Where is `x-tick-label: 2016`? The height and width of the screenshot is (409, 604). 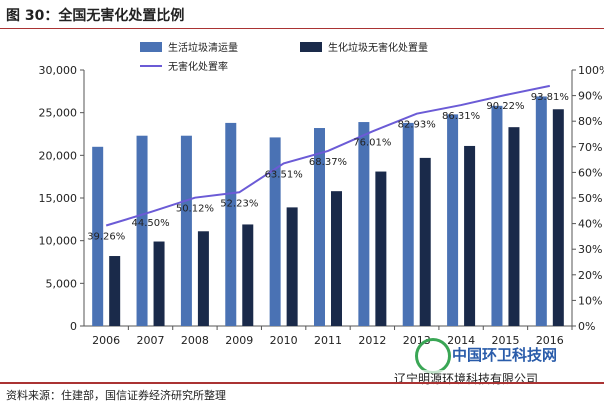
x-tick-label: 2016 is located at coordinates (550, 340).